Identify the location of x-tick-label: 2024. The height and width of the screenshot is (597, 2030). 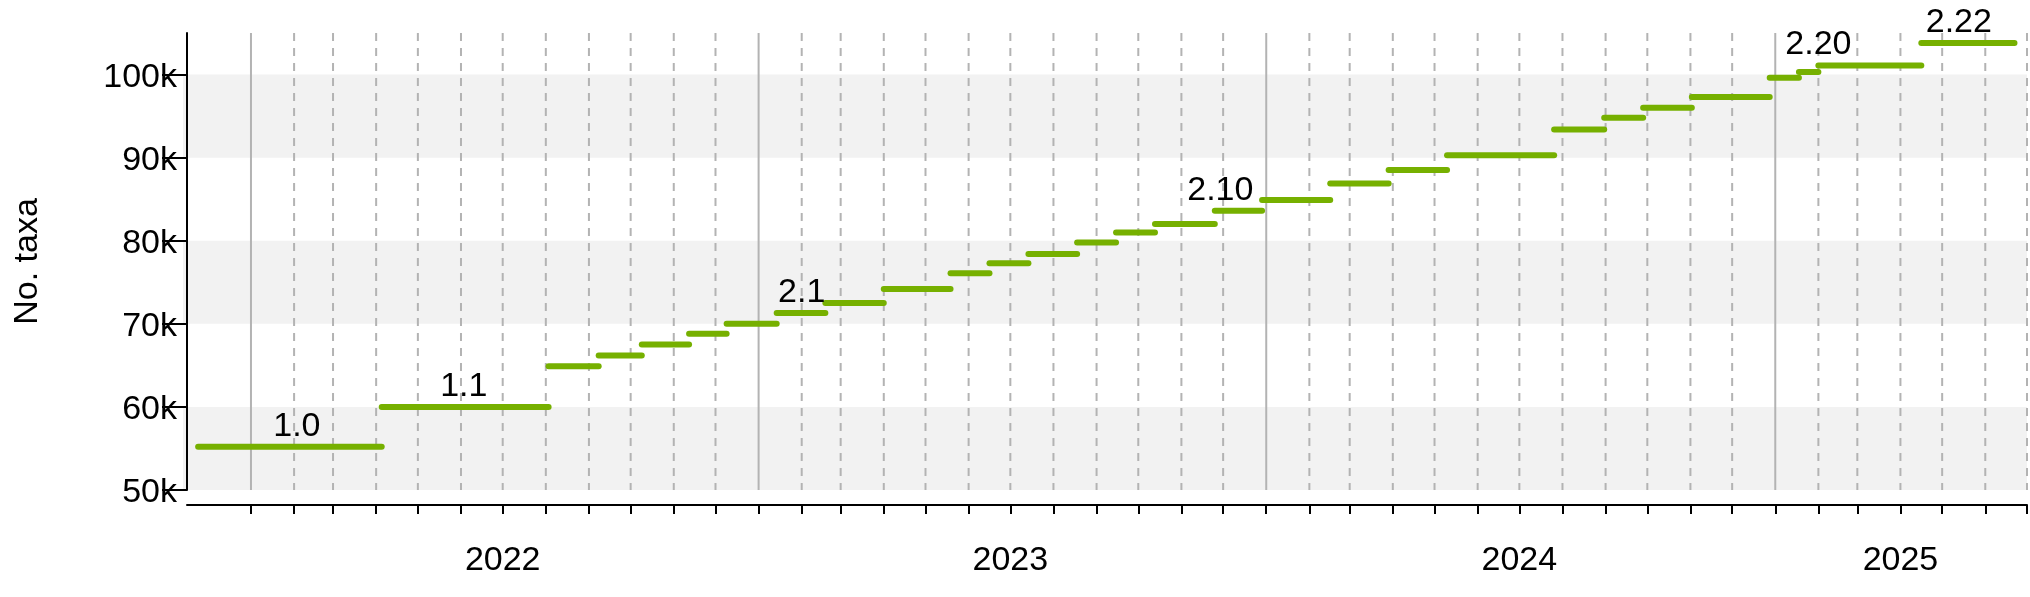
(1519, 558).